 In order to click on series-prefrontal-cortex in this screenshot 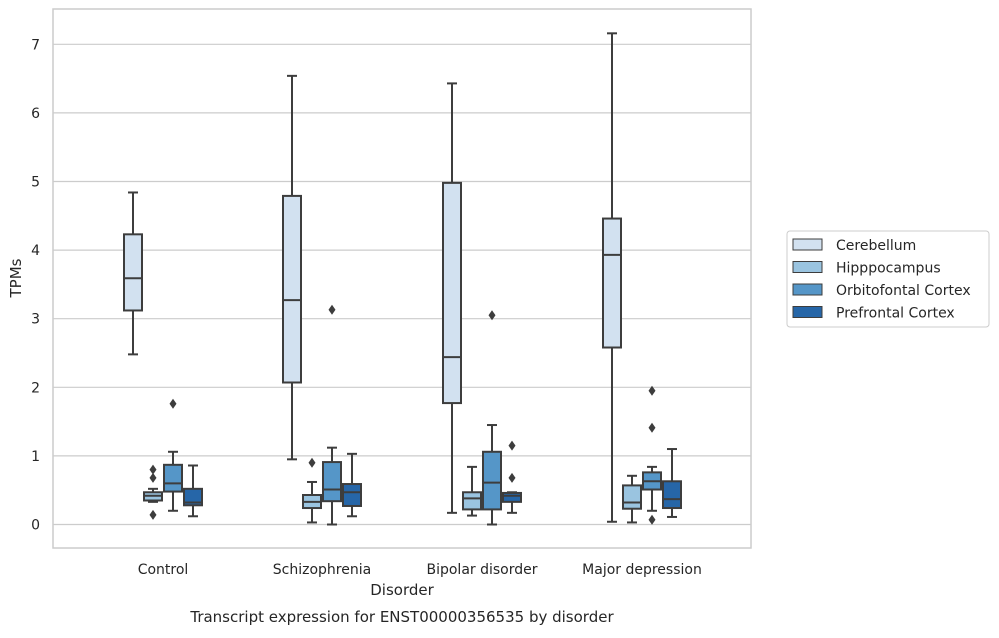, I will do `click(432, 479)`.